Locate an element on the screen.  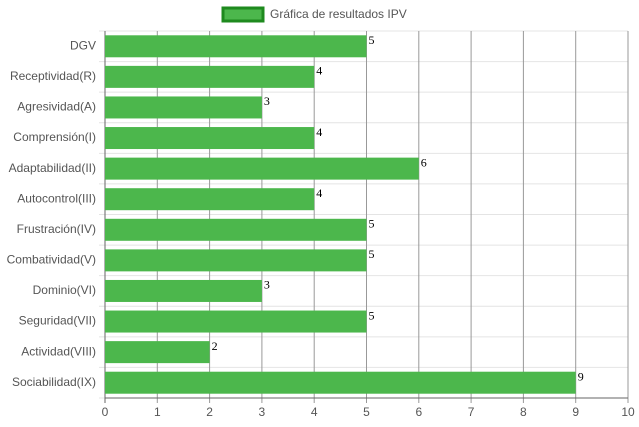
y-tick-label: Agresividad(A) is located at coordinates (56, 107).